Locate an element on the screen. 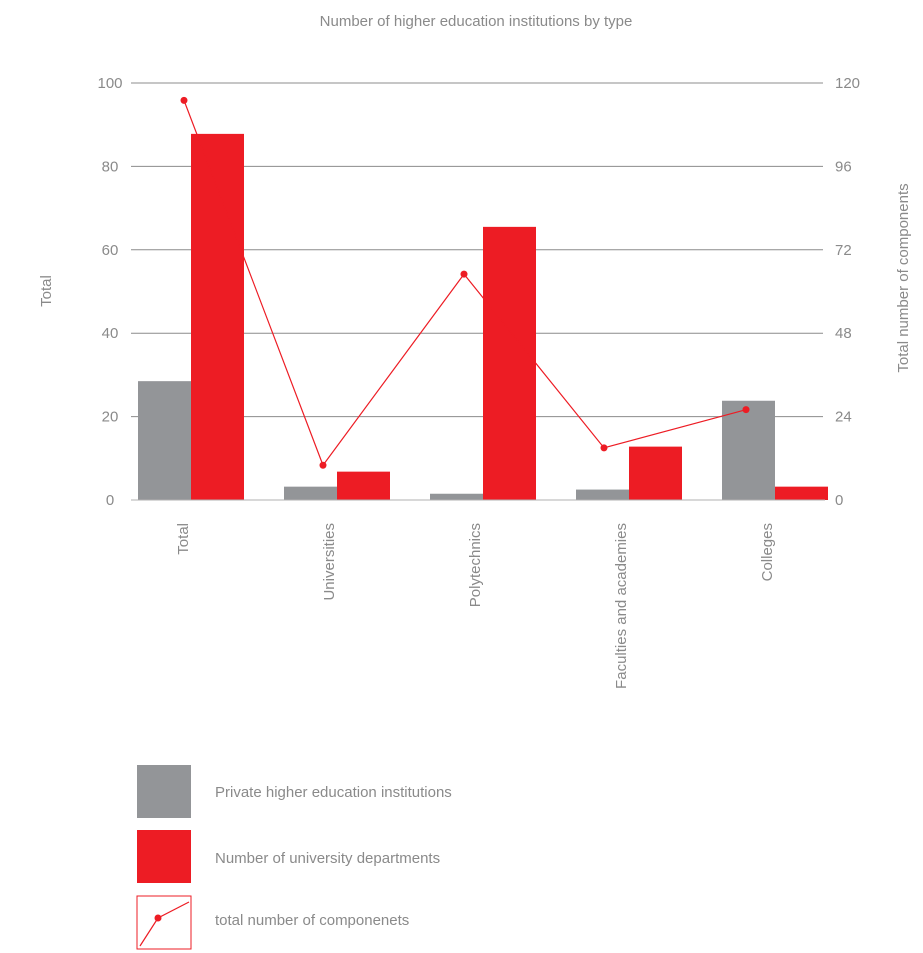 The height and width of the screenshot is (953, 923). right-tick-label: 48 is located at coordinates (843, 333).